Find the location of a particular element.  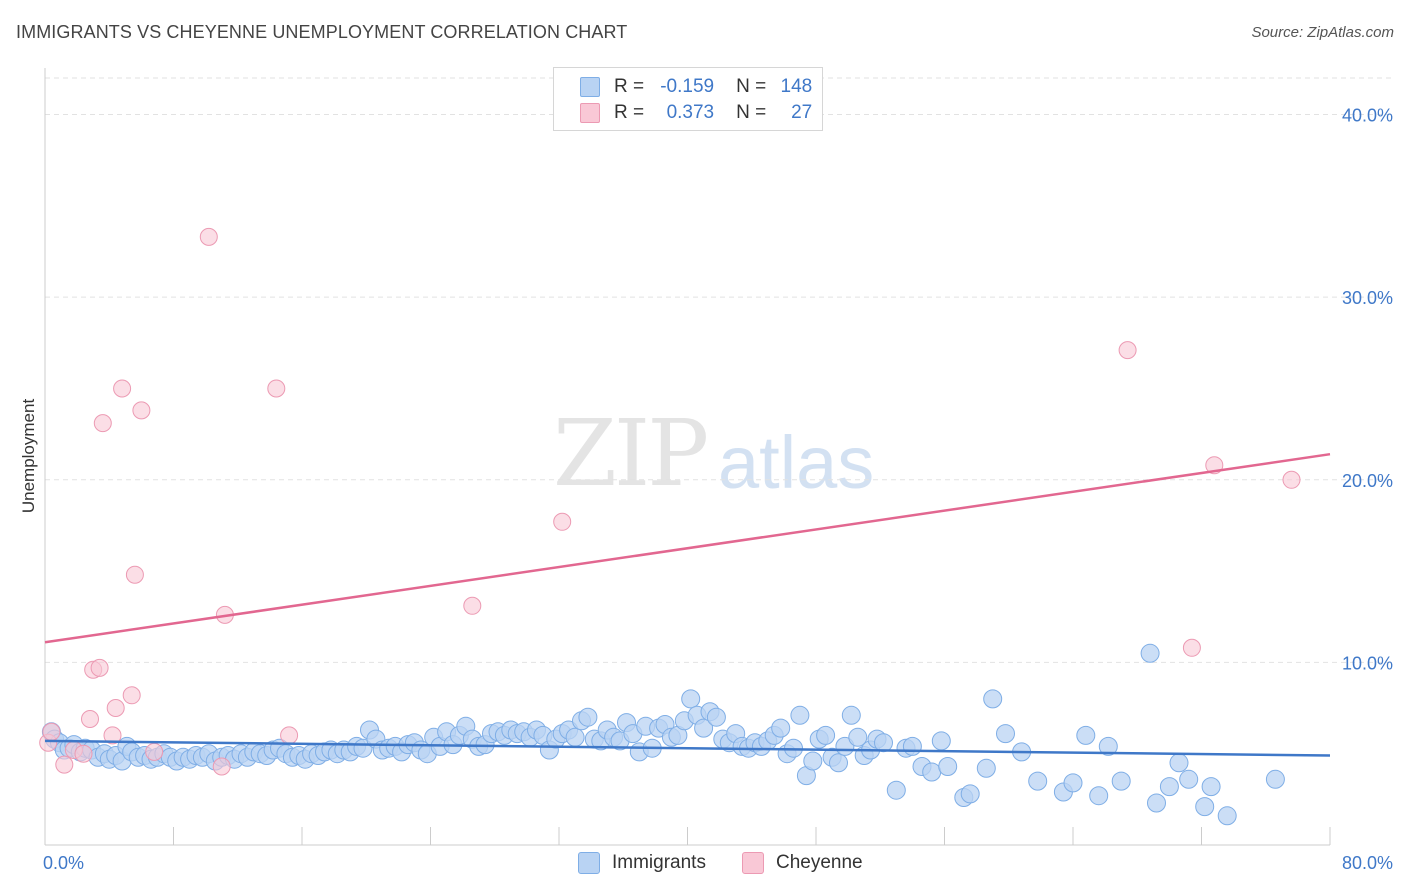

legend-item-cheyenne: Cheyenne is located at coordinates (802, 863).